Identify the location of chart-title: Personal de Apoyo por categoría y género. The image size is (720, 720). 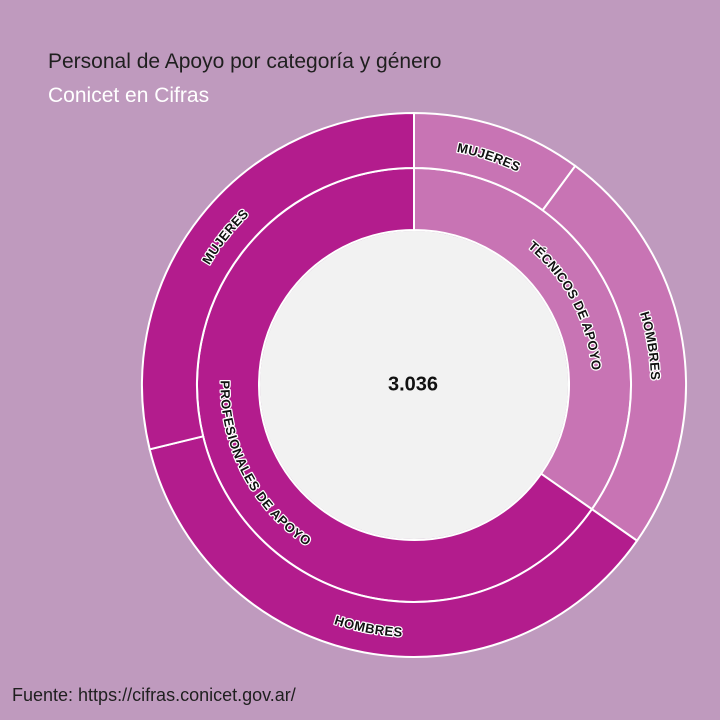
(245, 61).